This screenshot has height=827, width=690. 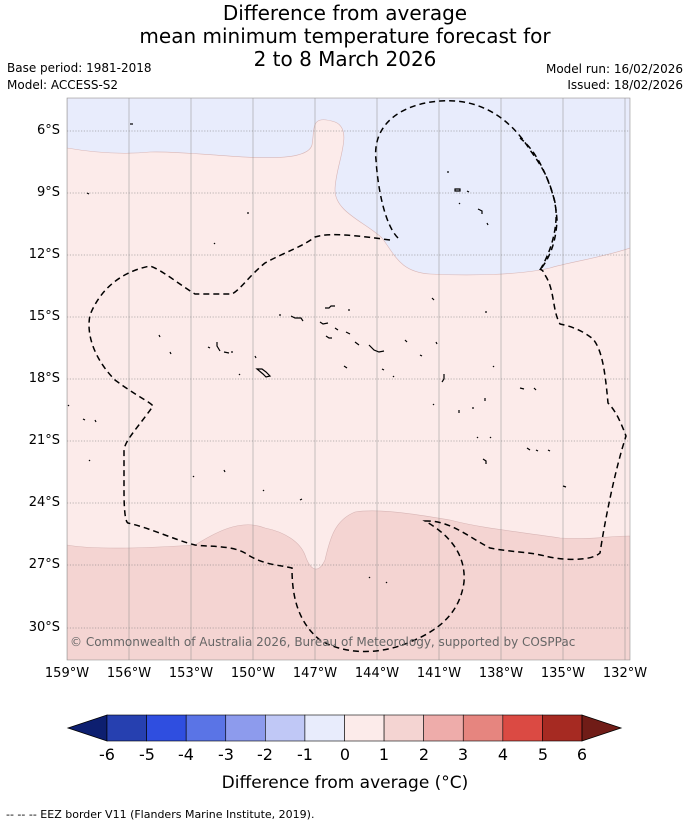 I want to click on lon-label: 144°W, so click(x=377, y=673).